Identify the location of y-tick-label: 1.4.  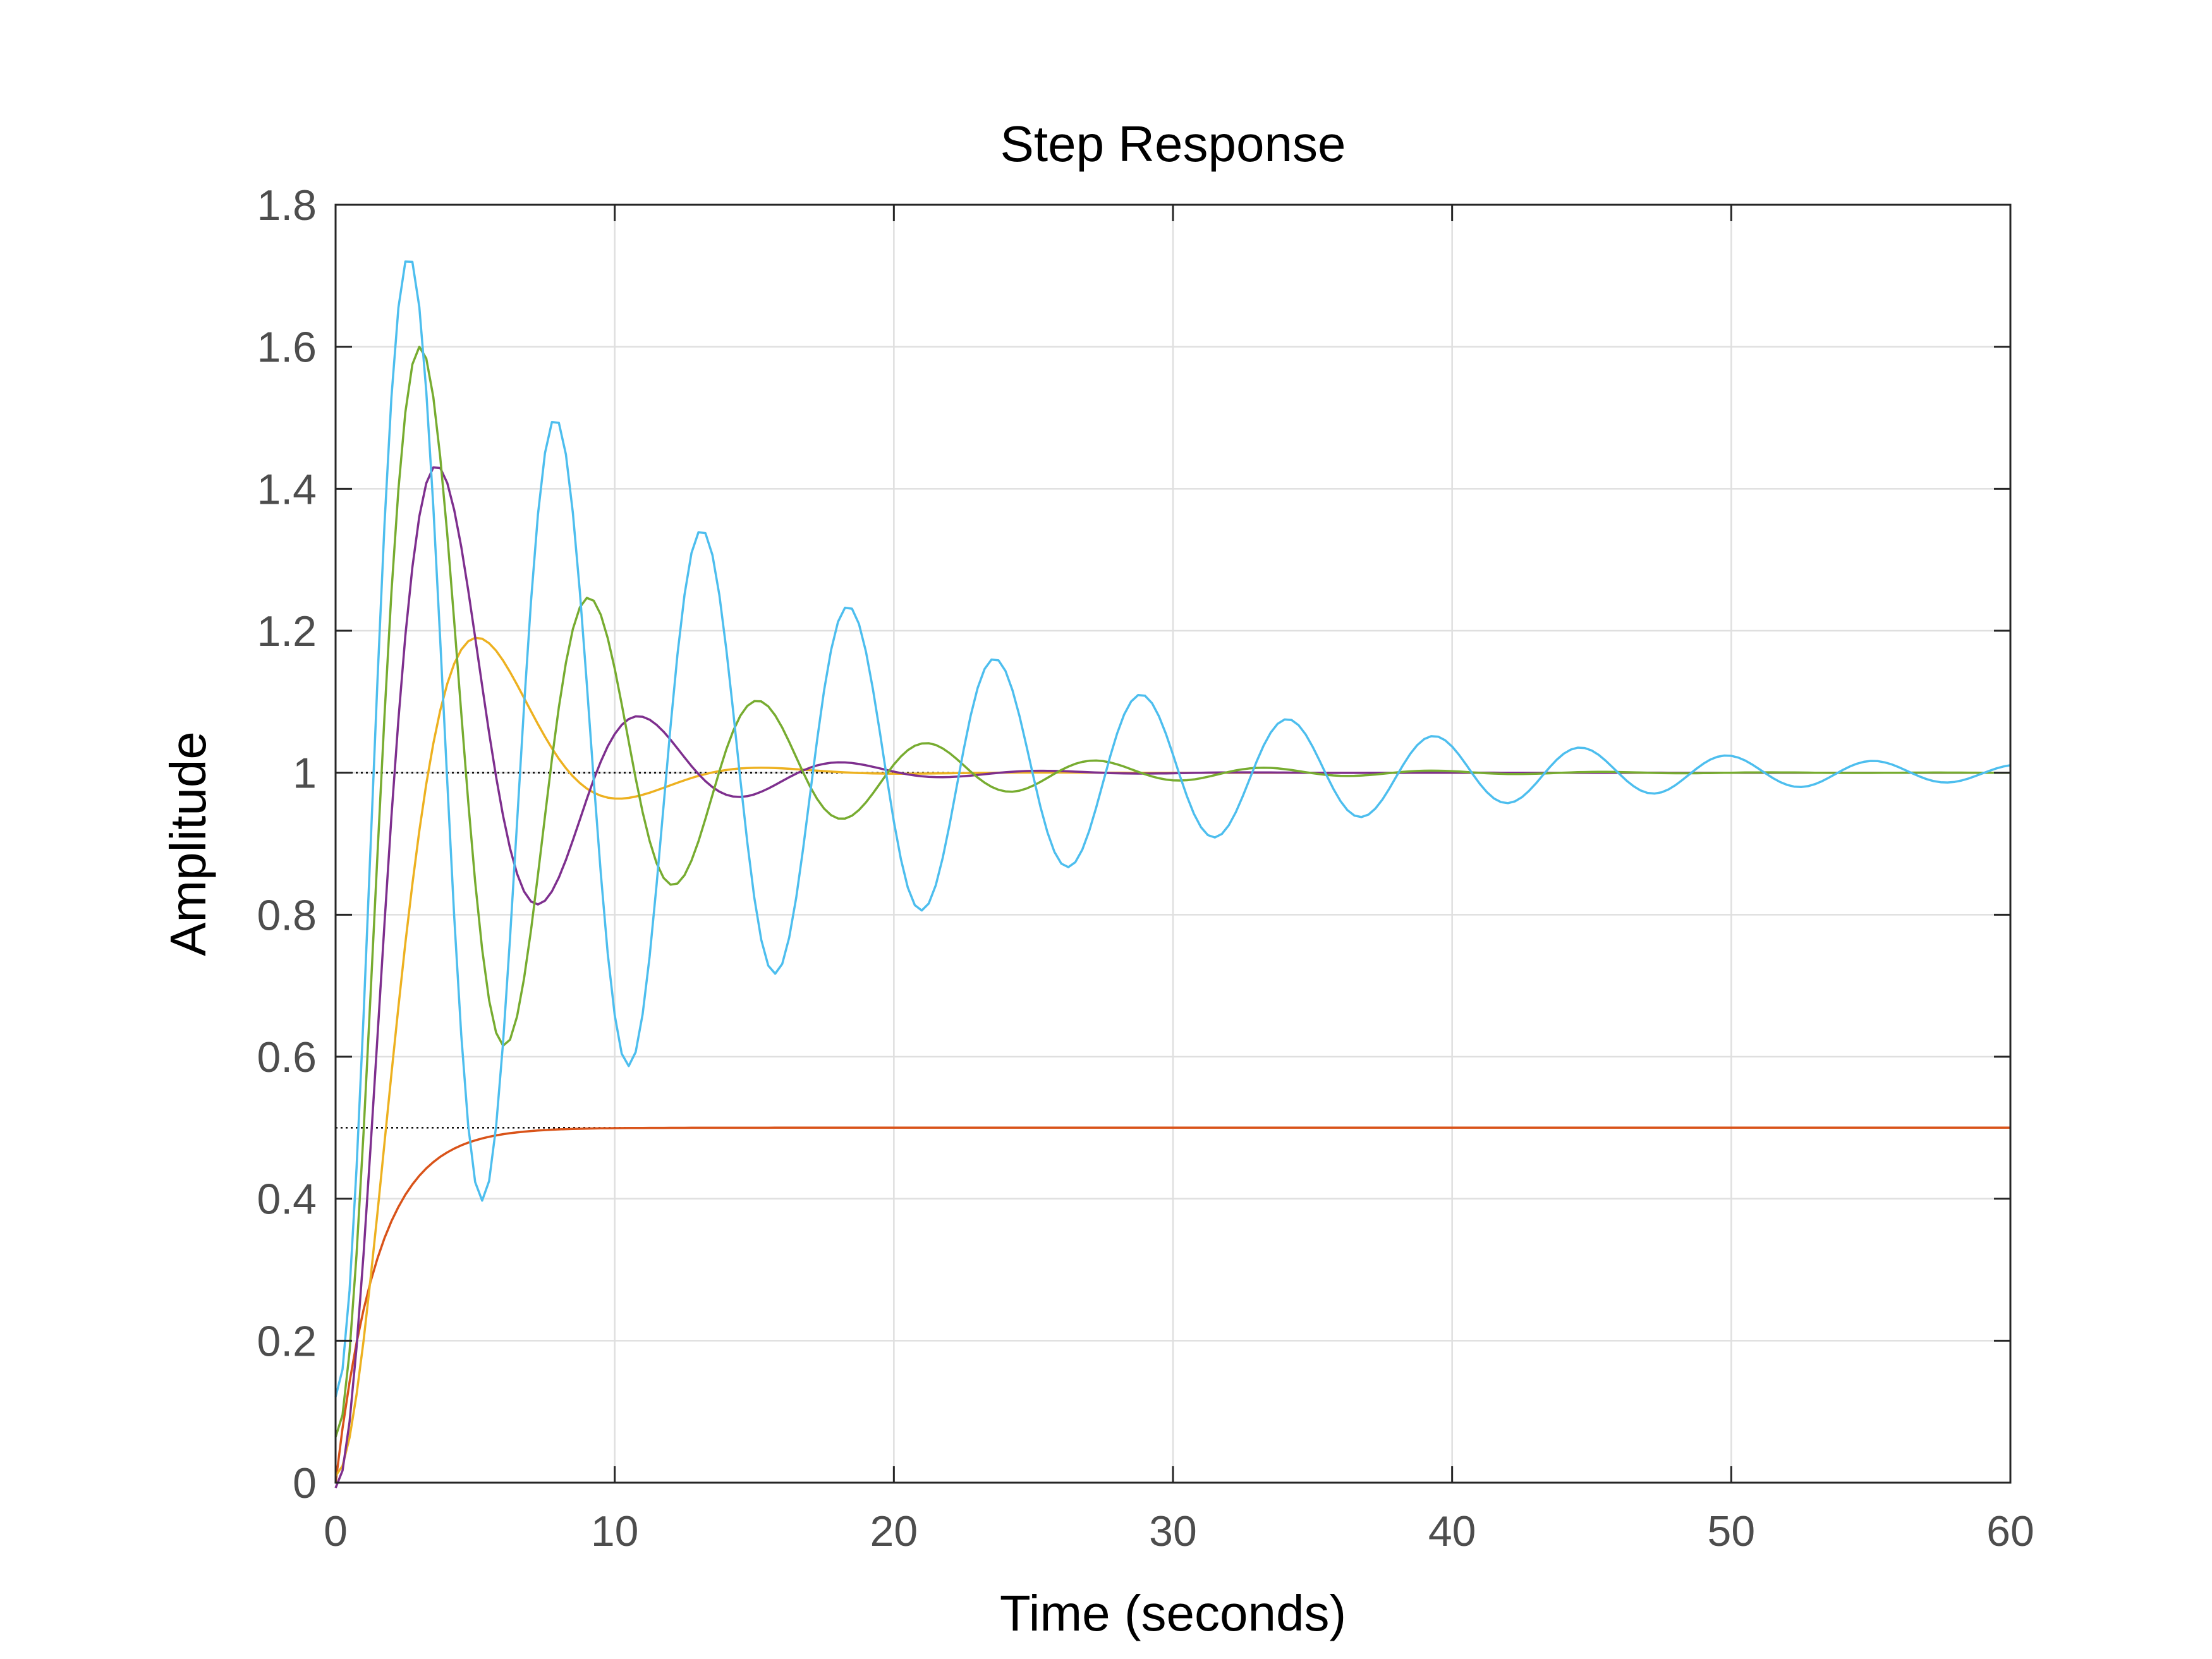
(287, 489).